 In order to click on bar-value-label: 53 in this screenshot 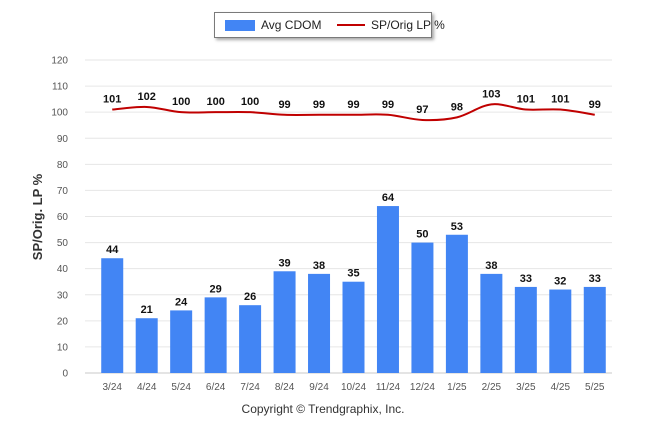, I will do `click(457, 227)`.